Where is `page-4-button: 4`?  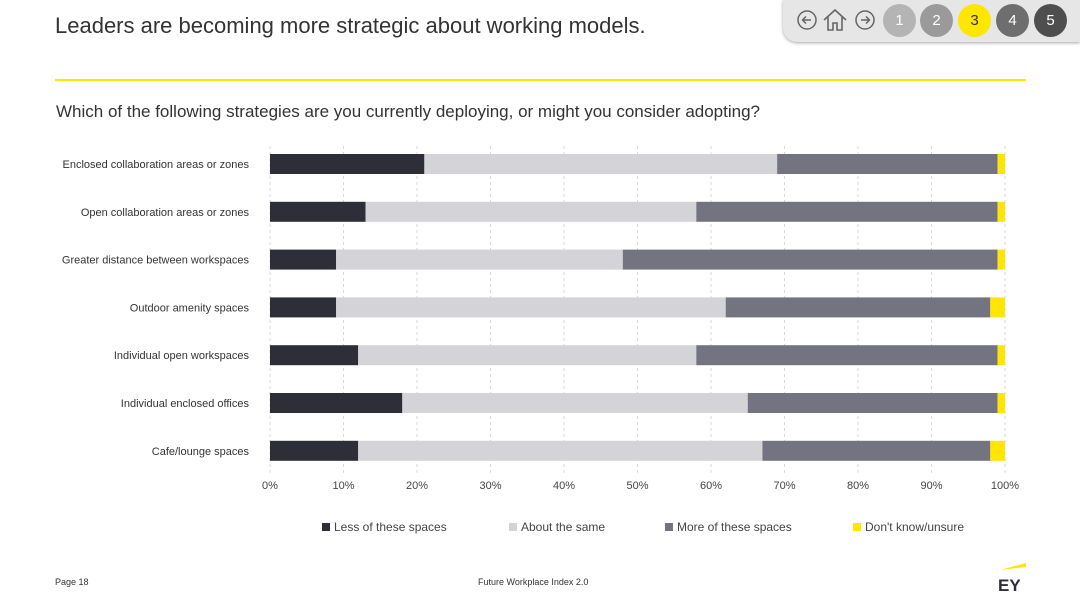
page-4-button: 4 is located at coordinates (1012, 20).